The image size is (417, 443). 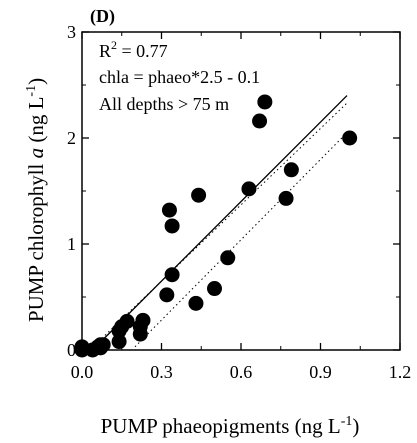 What do you see at coordinates (179, 77) in the screenshot?
I see `equation-annotation: chla = phaeo*2.5 - 0.1` at bounding box center [179, 77].